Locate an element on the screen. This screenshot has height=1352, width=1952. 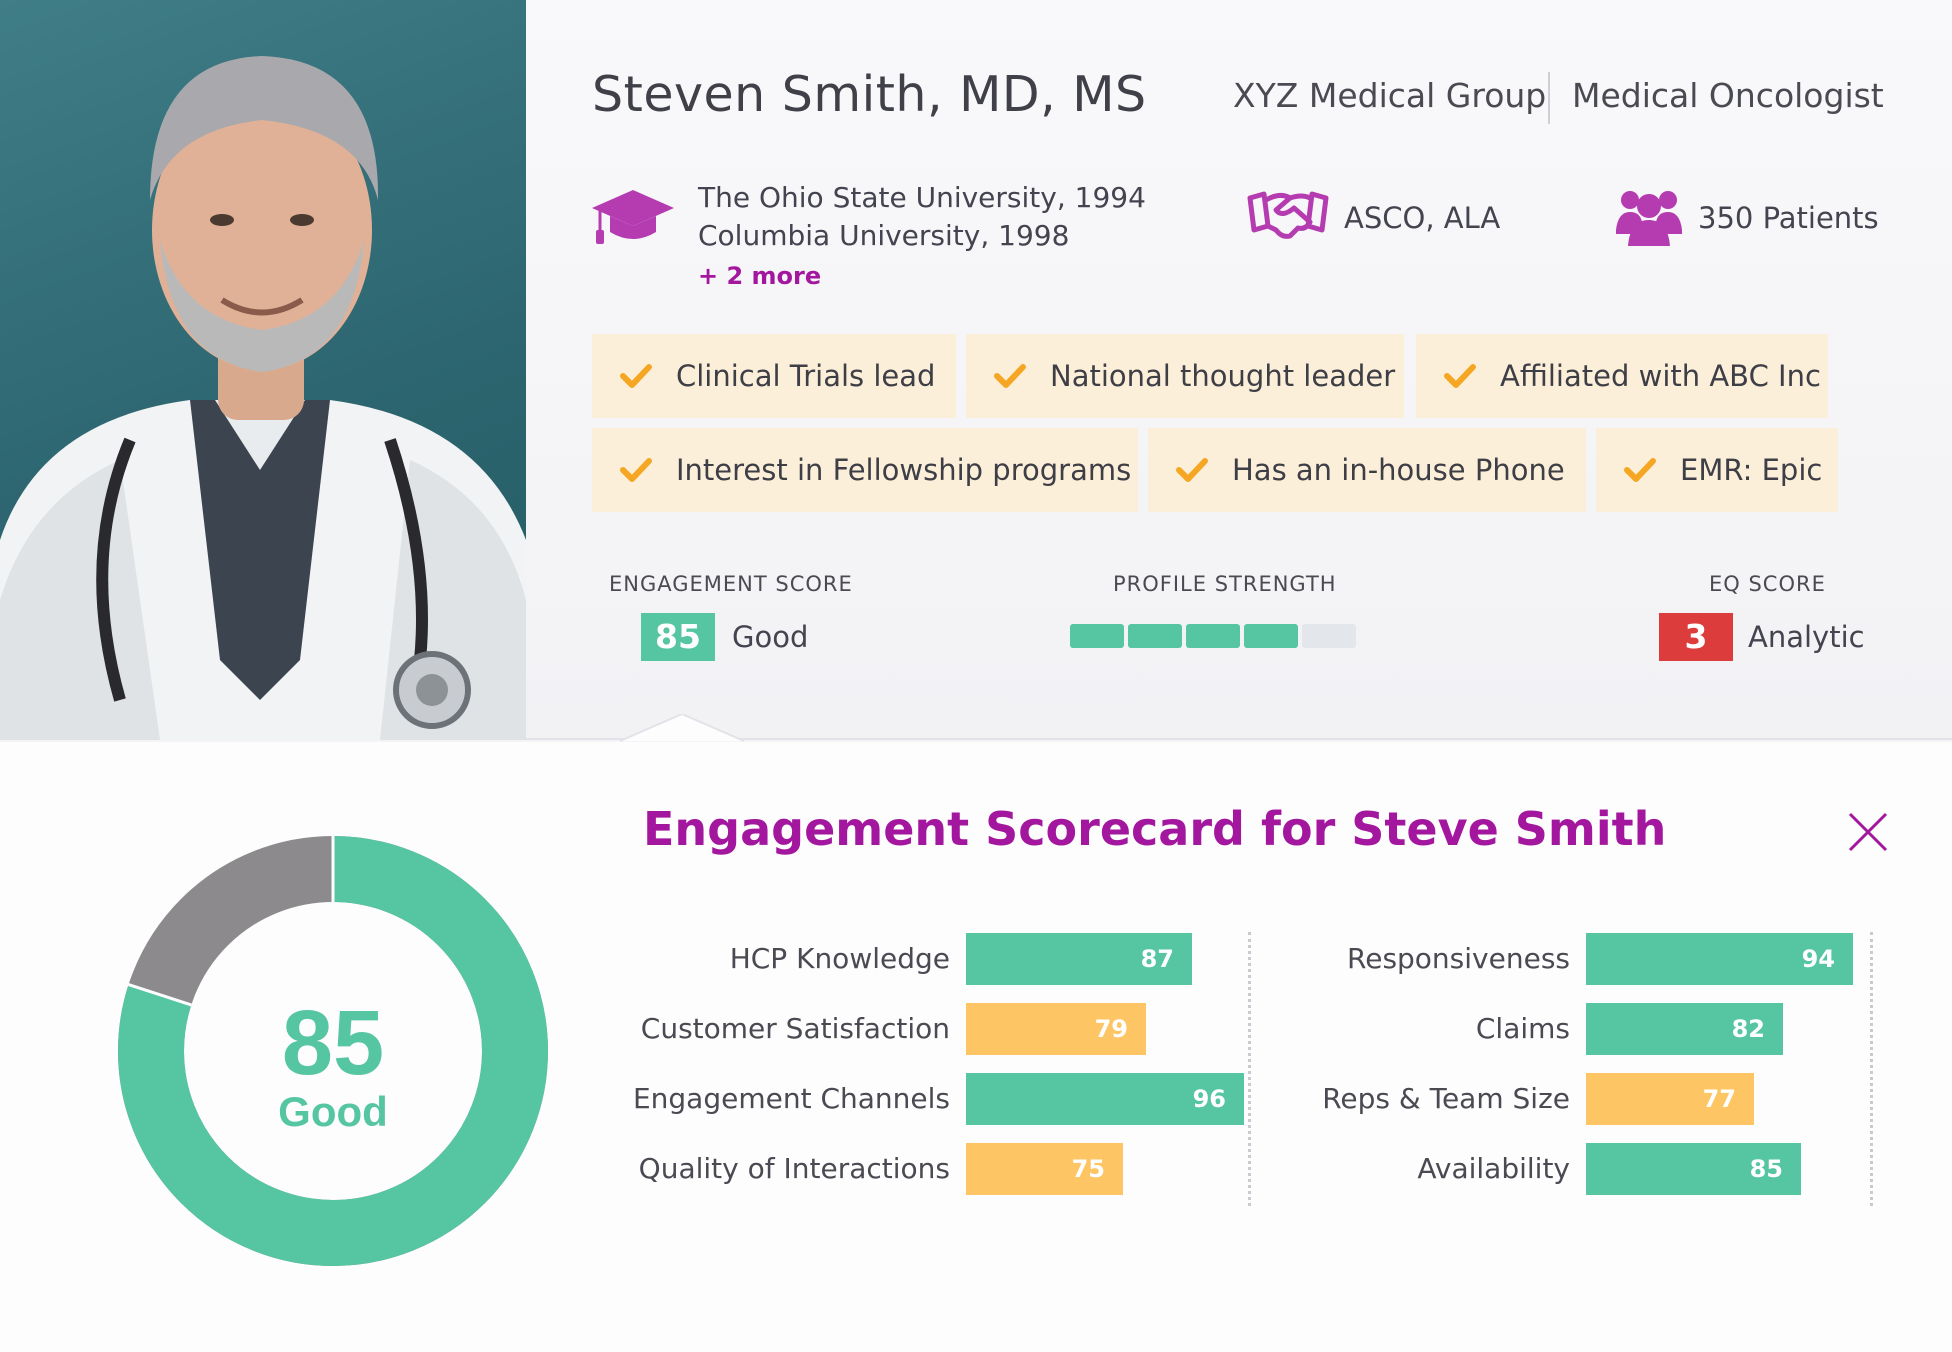
tag-label: EMR: Epic is located at coordinates (1751, 470).